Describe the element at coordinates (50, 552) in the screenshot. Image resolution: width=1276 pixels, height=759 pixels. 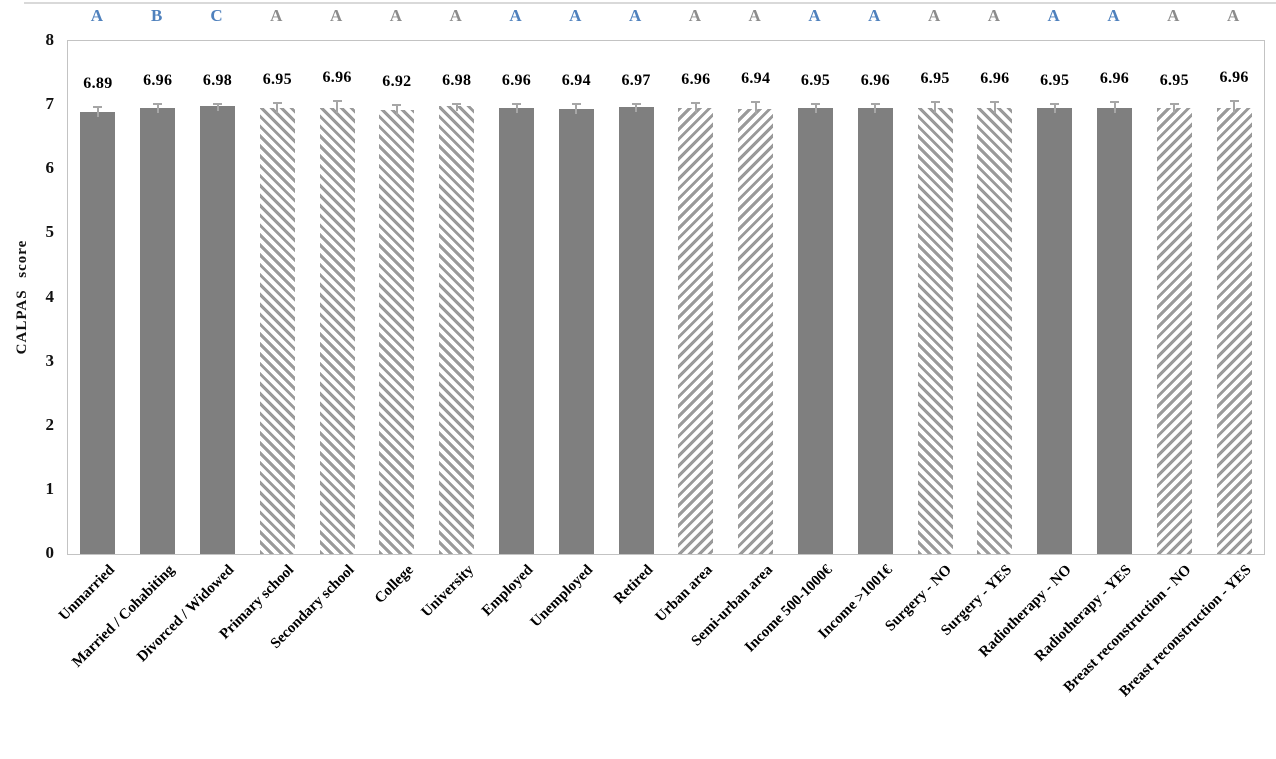
I see `y-axis-tick: 0` at that location.